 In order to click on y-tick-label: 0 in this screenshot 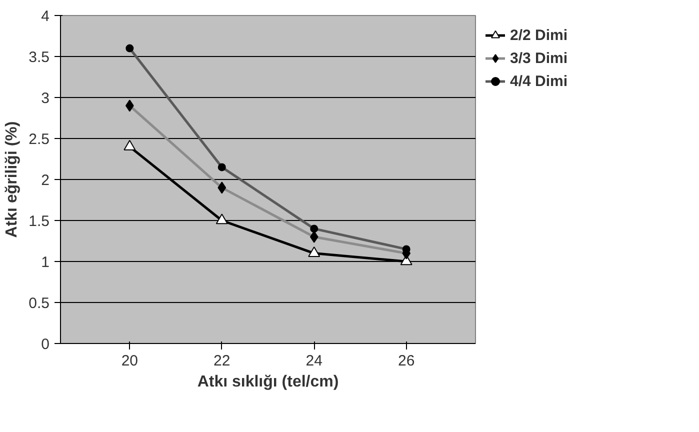, I will do `click(45, 344)`.